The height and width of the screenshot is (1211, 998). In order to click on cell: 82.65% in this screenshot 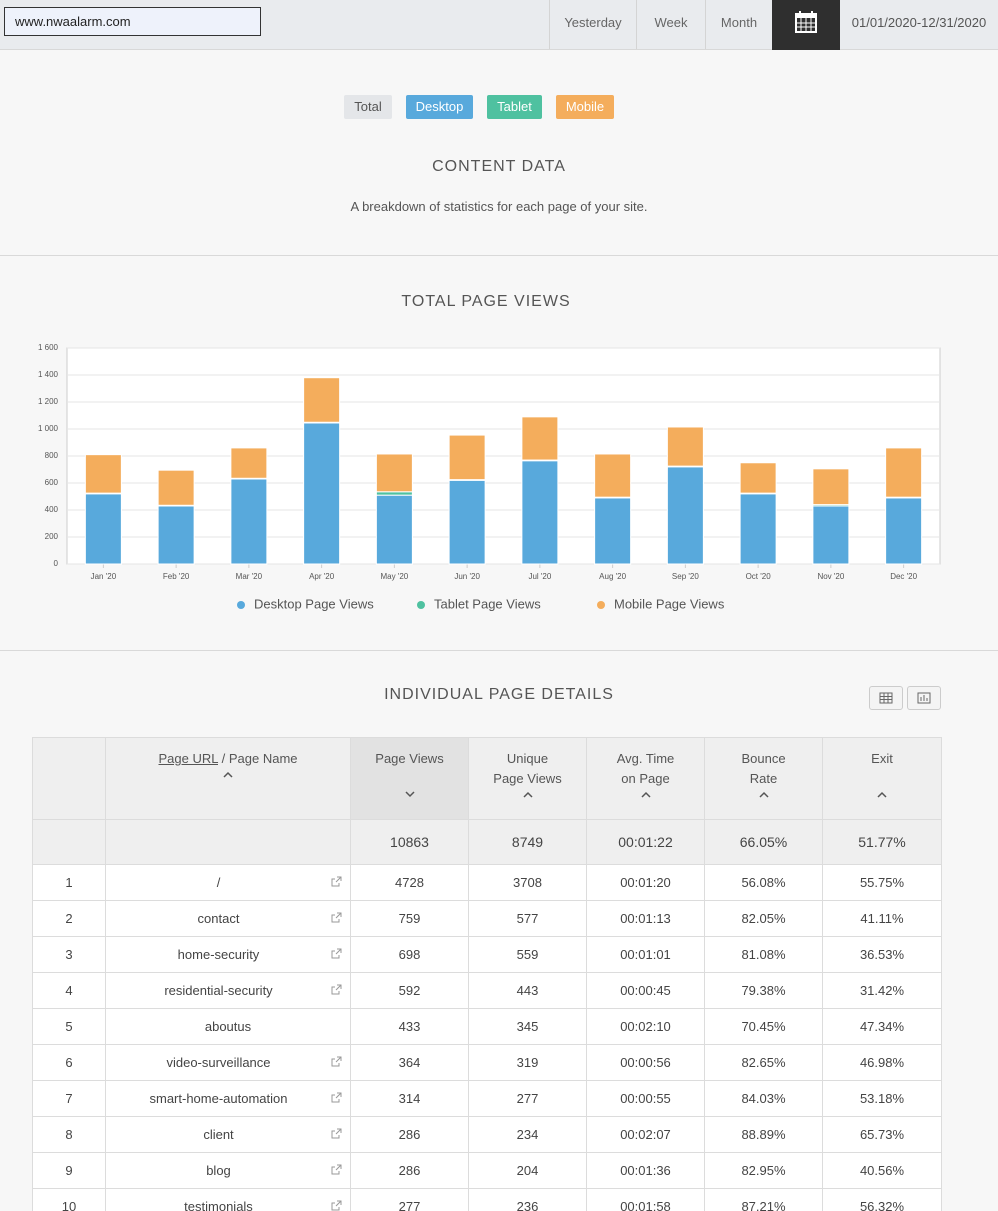, I will do `click(763, 1062)`.